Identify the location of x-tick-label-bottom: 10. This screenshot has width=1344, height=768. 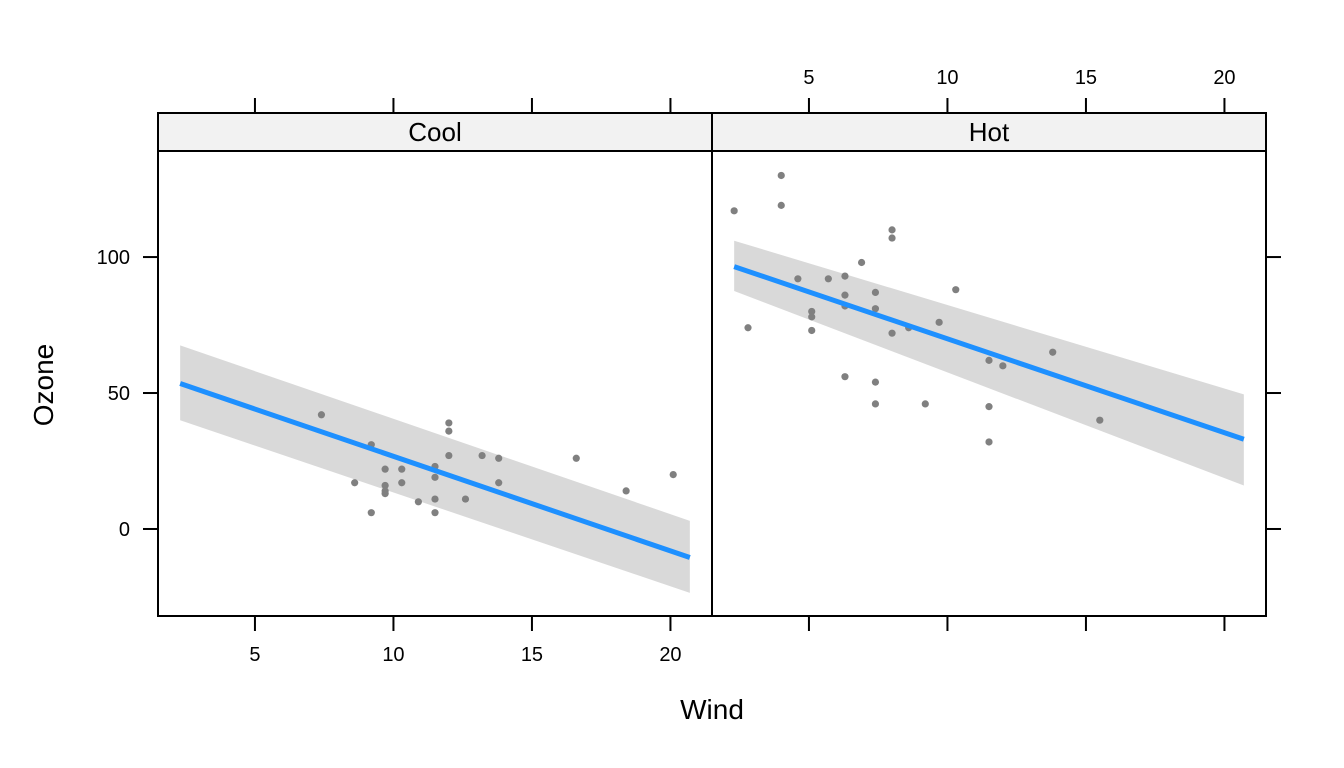
(393, 655).